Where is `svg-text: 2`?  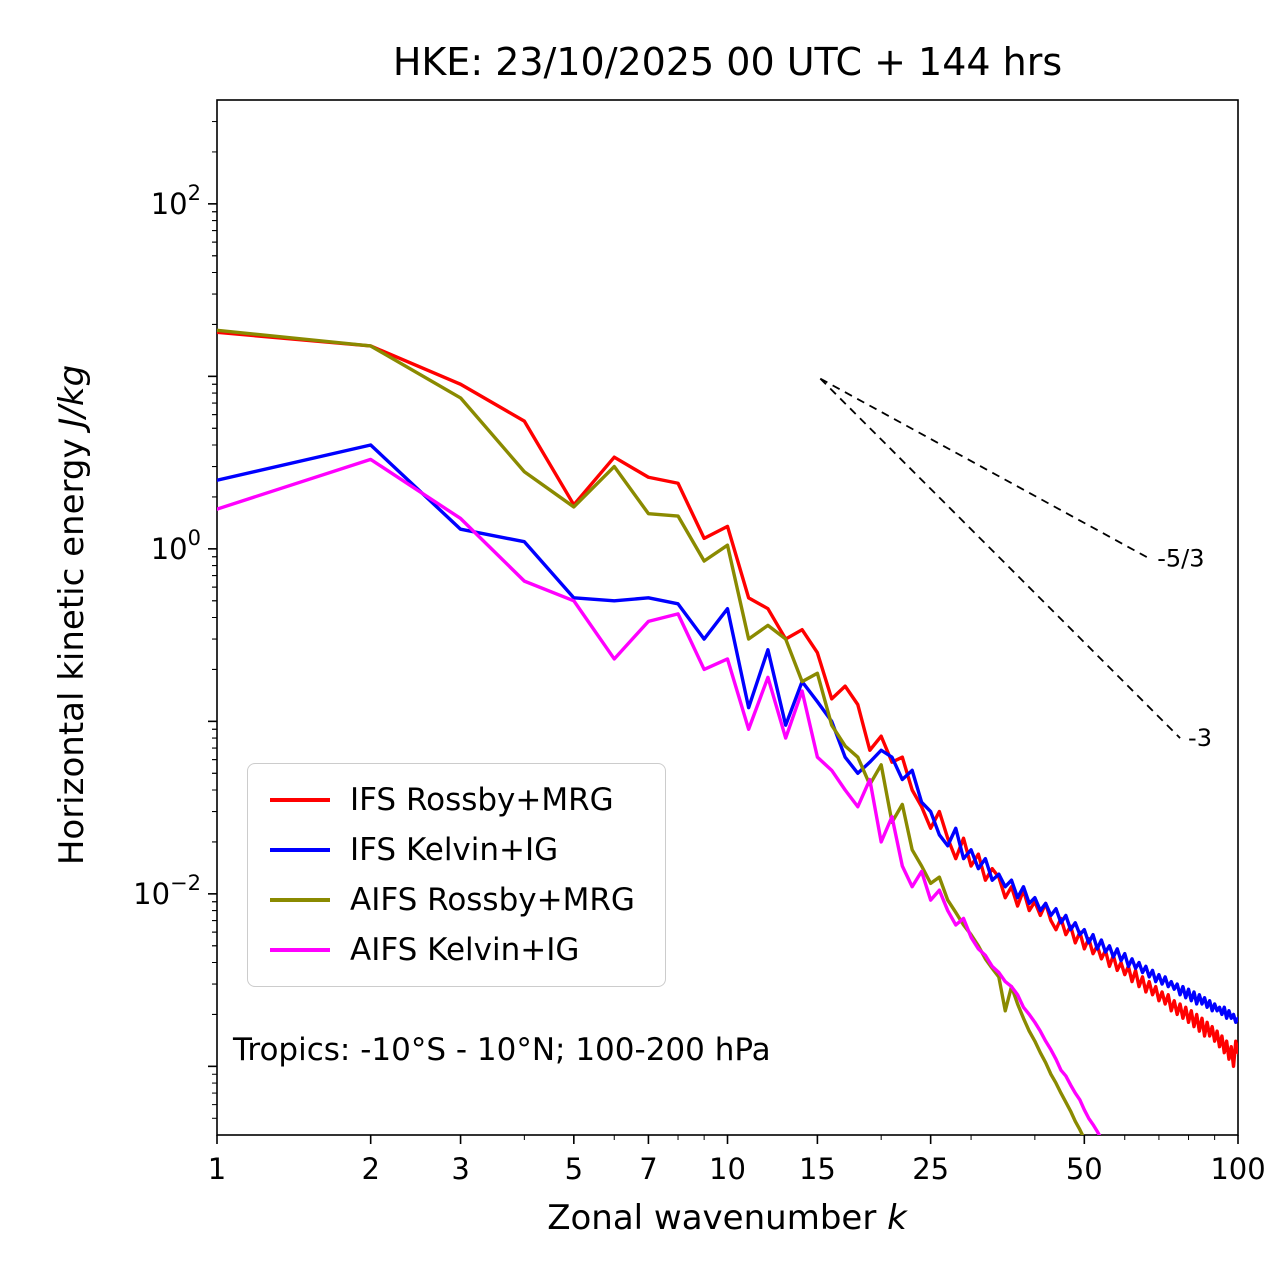 svg-text: 2 is located at coordinates (370, 1169).